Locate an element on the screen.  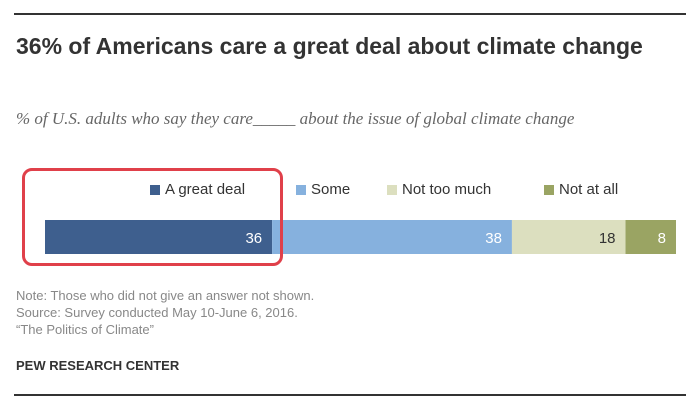
legend-item-some: Some is located at coordinates (323, 189).